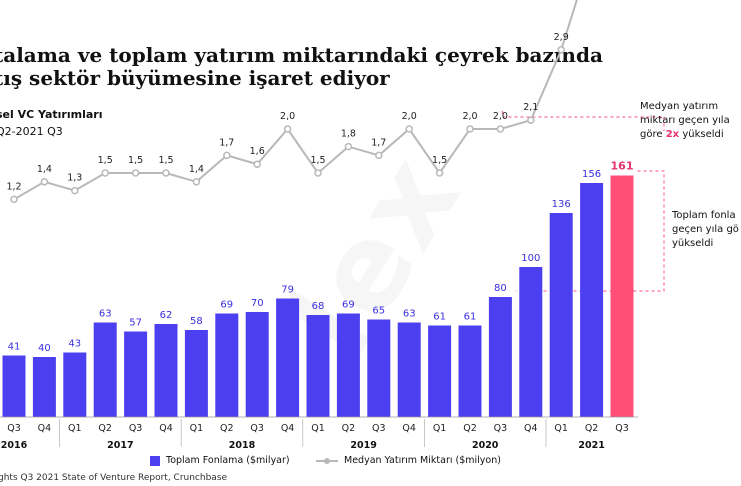 This screenshot has height=486, width=741. What do you see at coordinates (105, 314) in the screenshot?
I see `bar-value-label: 63` at bounding box center [105, 314].